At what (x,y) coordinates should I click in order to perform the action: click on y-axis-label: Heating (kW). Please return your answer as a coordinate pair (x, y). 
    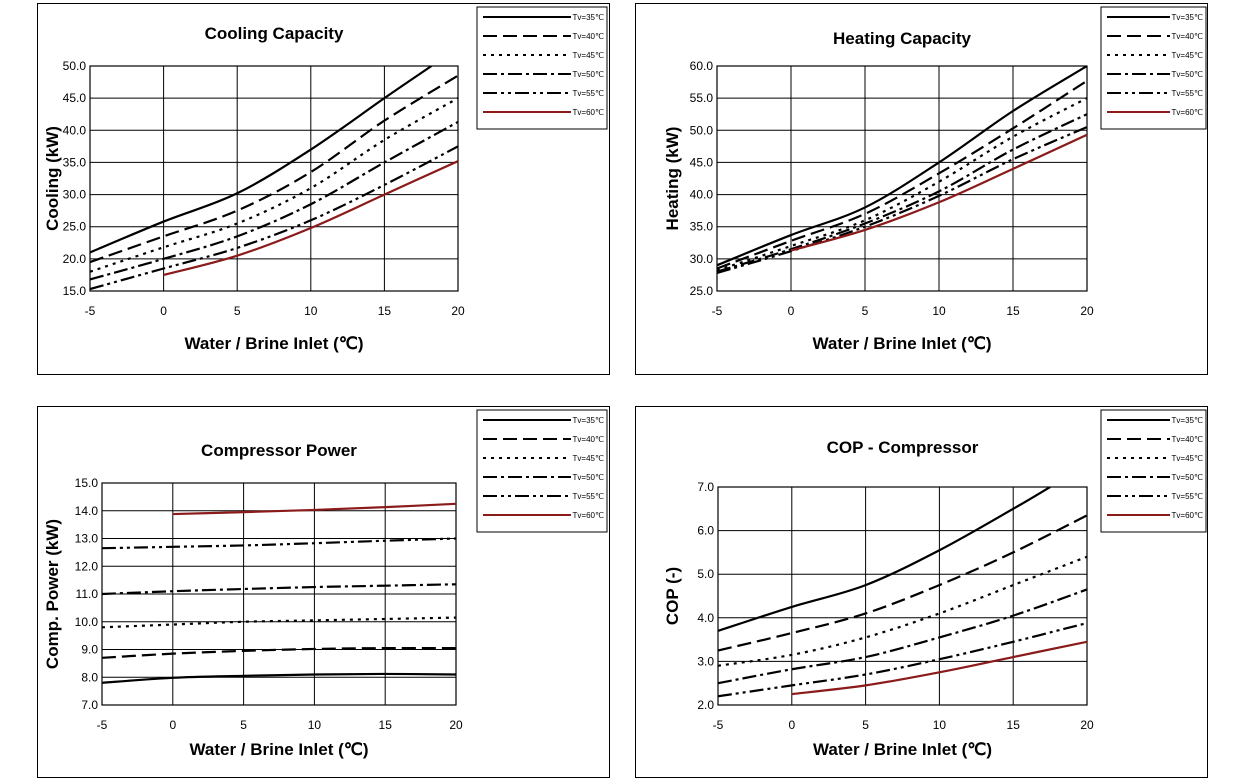
    Looking at the image, I should click on (672, 179).